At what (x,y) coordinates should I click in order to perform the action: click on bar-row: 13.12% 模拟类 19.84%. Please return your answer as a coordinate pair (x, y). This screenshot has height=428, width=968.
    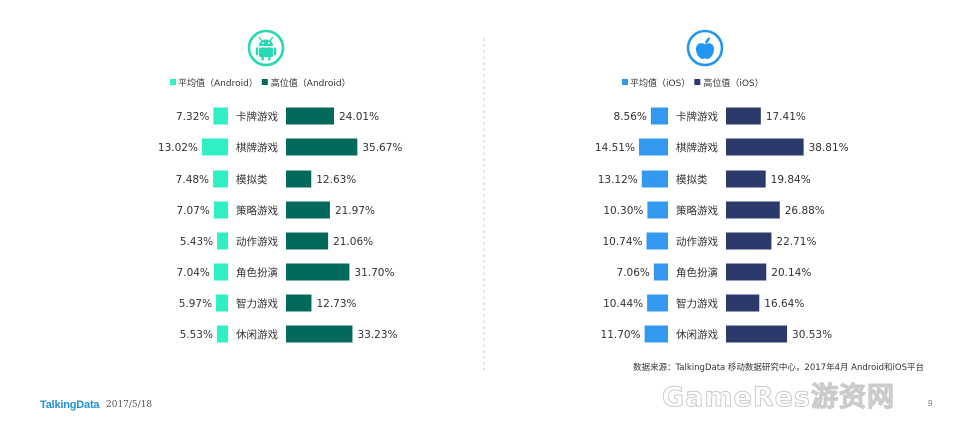
    Looking at the image, I should click on (704, 179).